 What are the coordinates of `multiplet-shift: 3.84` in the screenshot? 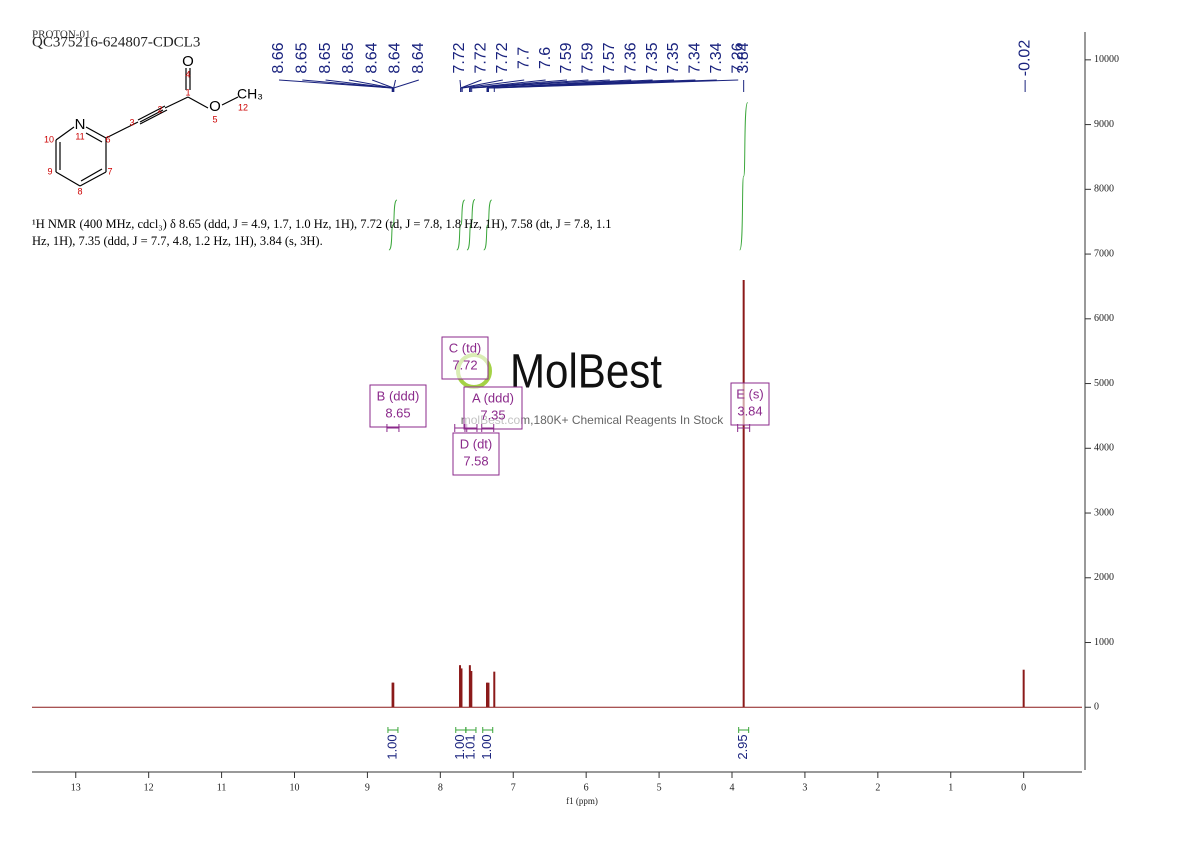 It's located at (749, 410).